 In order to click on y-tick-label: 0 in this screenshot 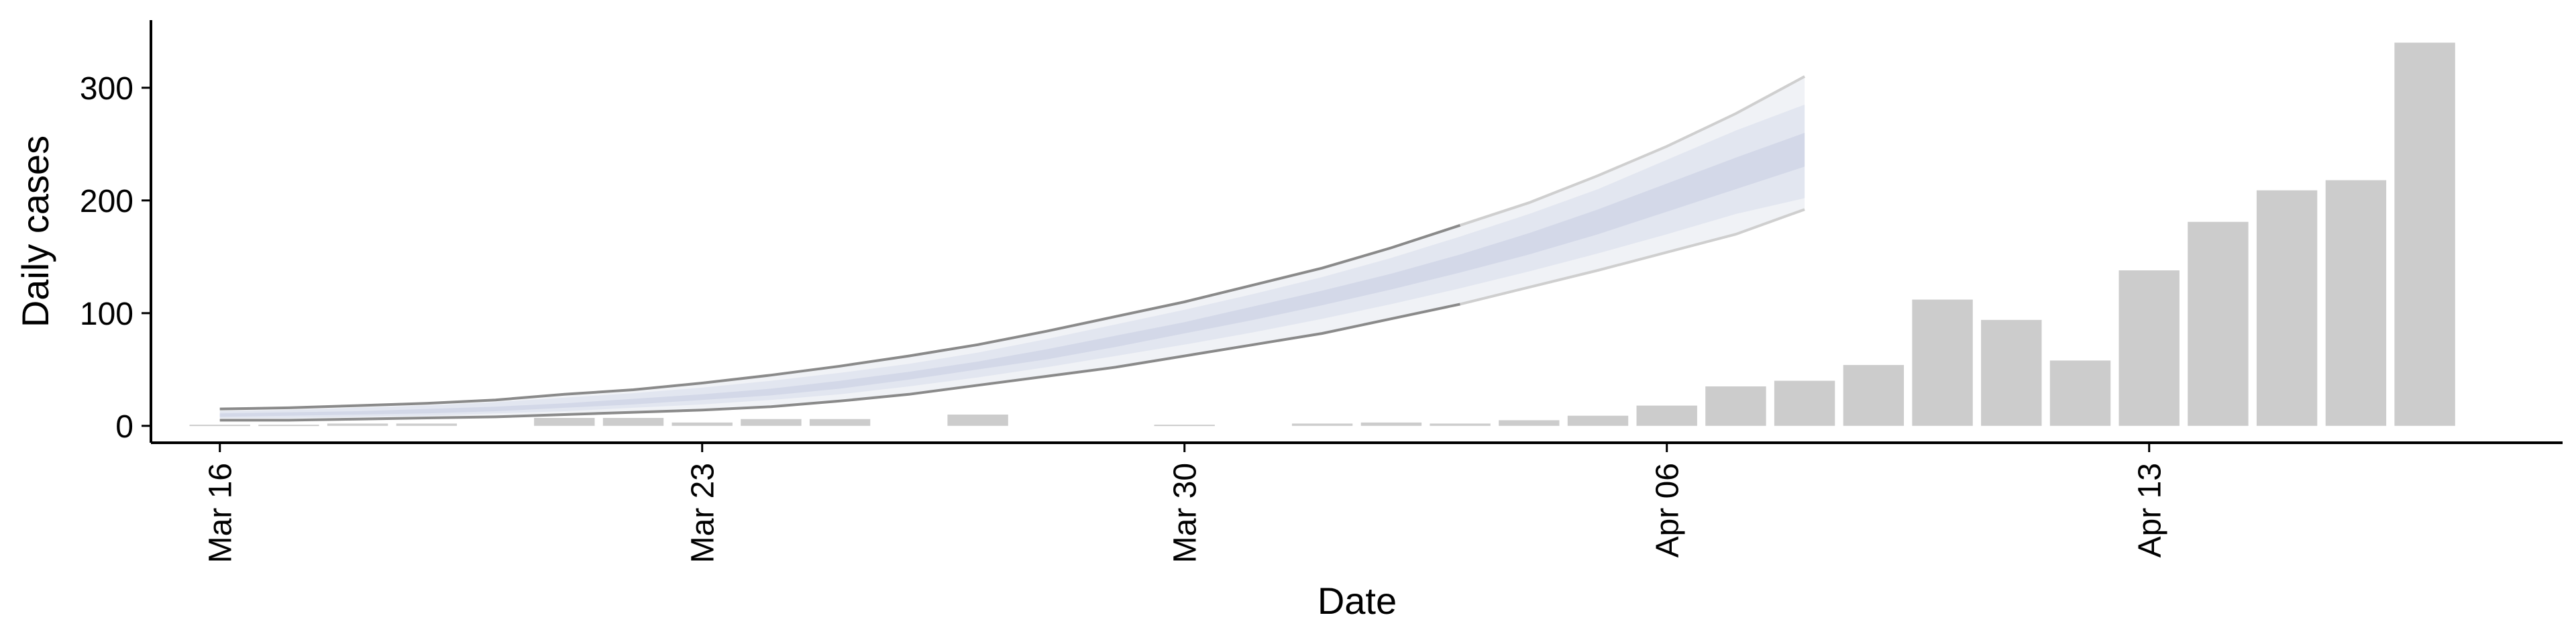, I will do `click(124, 427)`.